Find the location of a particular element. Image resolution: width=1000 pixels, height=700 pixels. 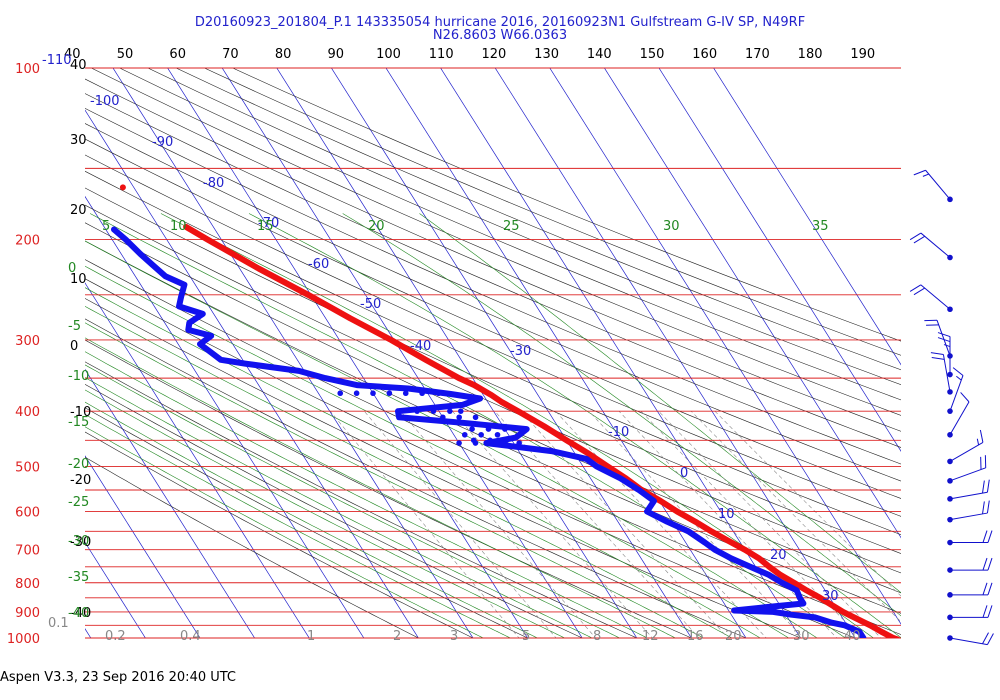

moist-adiabat-left-label: -35 is located at coordinates (78, 577).